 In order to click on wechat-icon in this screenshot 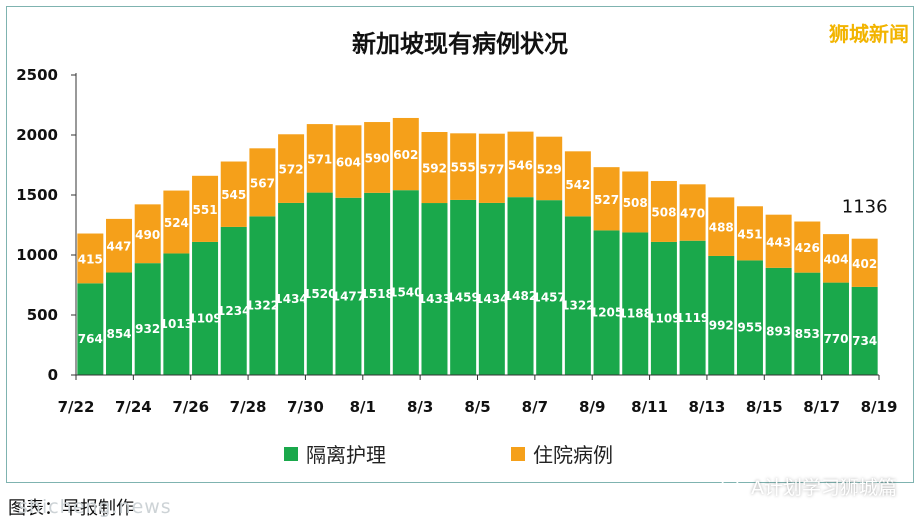, I will do `click(733, 486)`.